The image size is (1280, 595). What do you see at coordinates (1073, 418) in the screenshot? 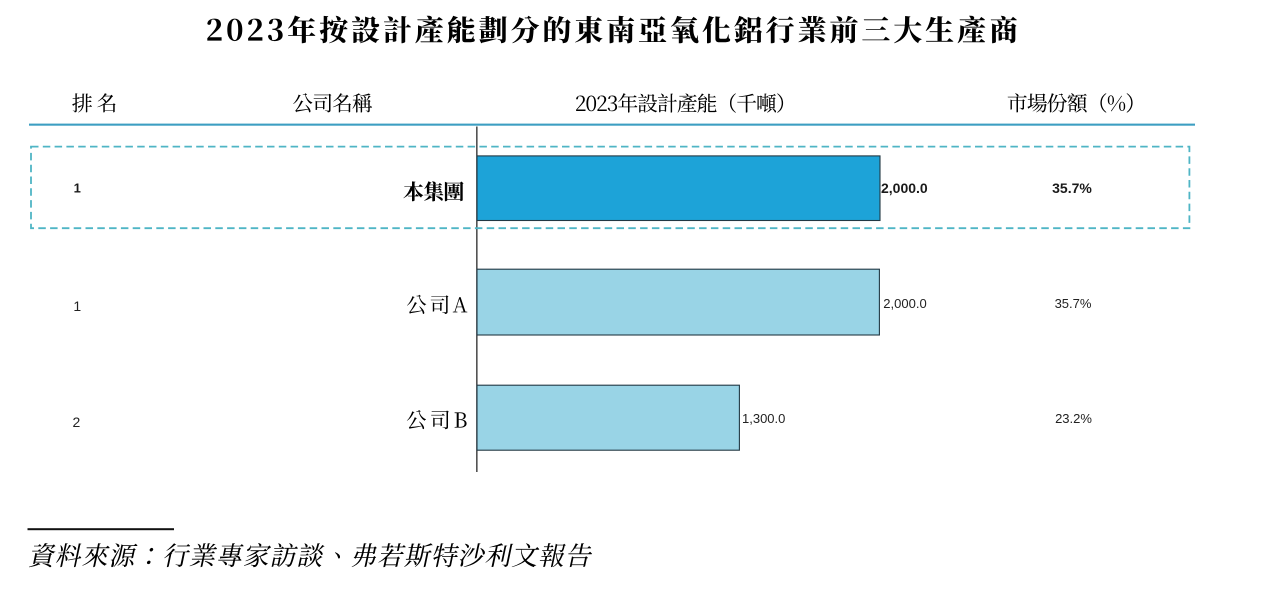
I see `svg-text: 23.2%` at bounding box center [1073, 418].